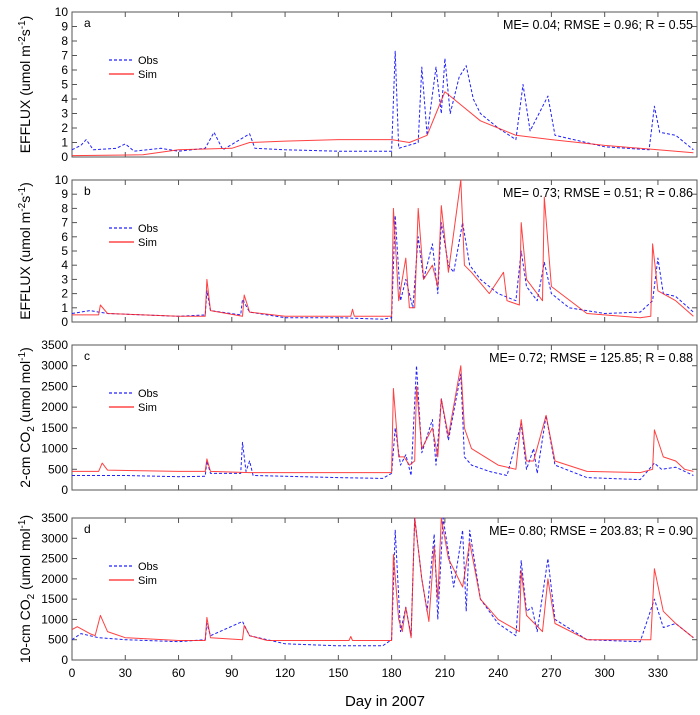 This screenshot has height=715, width=700. I want to click on stats-annotation: ME= 0.80; RMSE = 203.83; R = 0.90, so click(591, 531).